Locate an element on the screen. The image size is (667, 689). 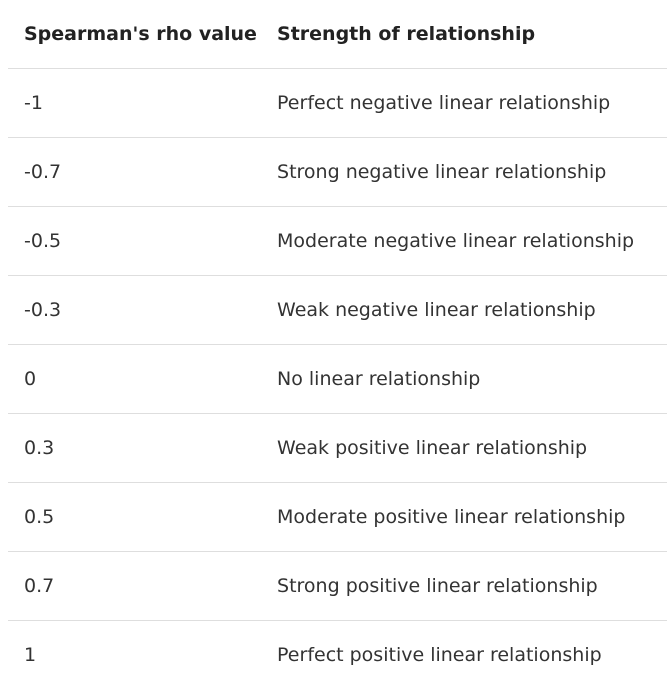
strength-cell: Weak positive linear relationship is located at coordinates (464, 448).